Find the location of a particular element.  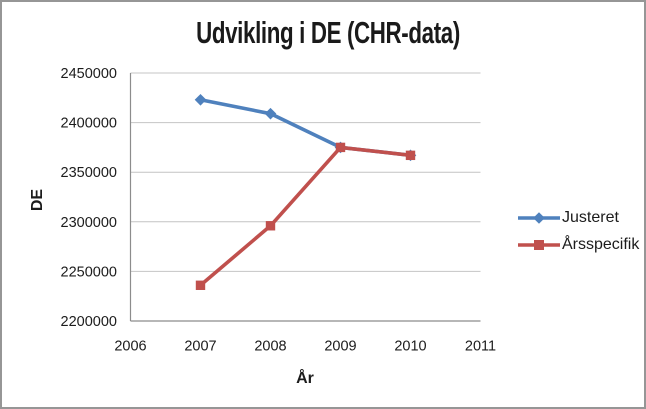

y-tick-label: 2300000 is located at coordinates (89, 223).